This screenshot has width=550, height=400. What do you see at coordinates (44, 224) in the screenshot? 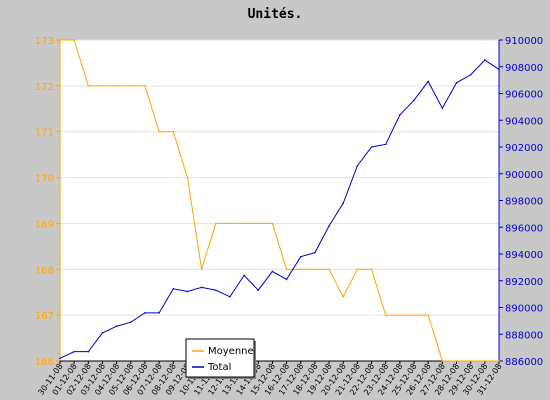
I see `left-axis-tick-label: 169` at bounding box center [44, 224].